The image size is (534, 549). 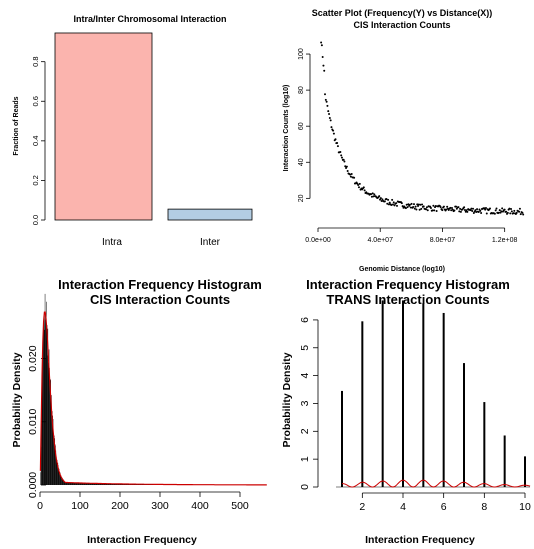 I want to click on p2-axes: 0.0e+00 4.0e+07 8.0e+07 1.2e+08 20 40 60 80 100, so click(x=408, y=146).